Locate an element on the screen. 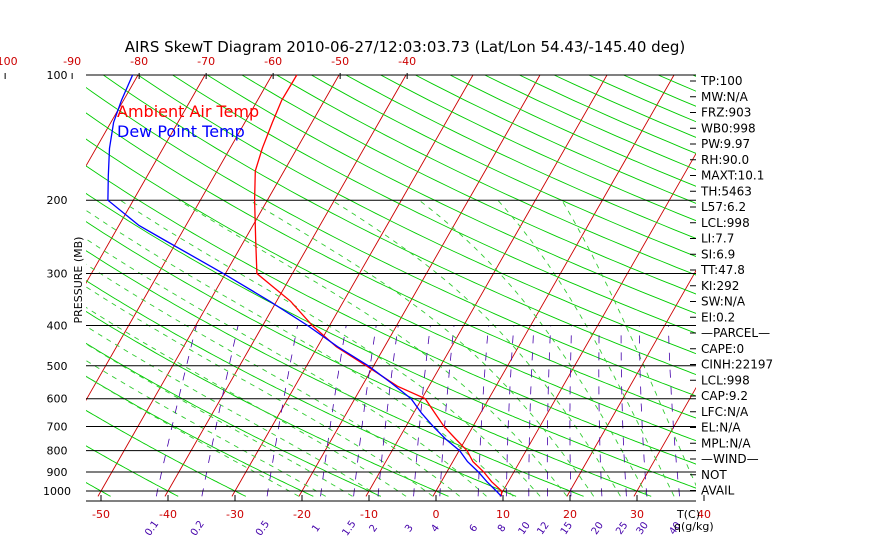  mixing-ratio-tick-label: 30 is located at coordinates (643, 528).